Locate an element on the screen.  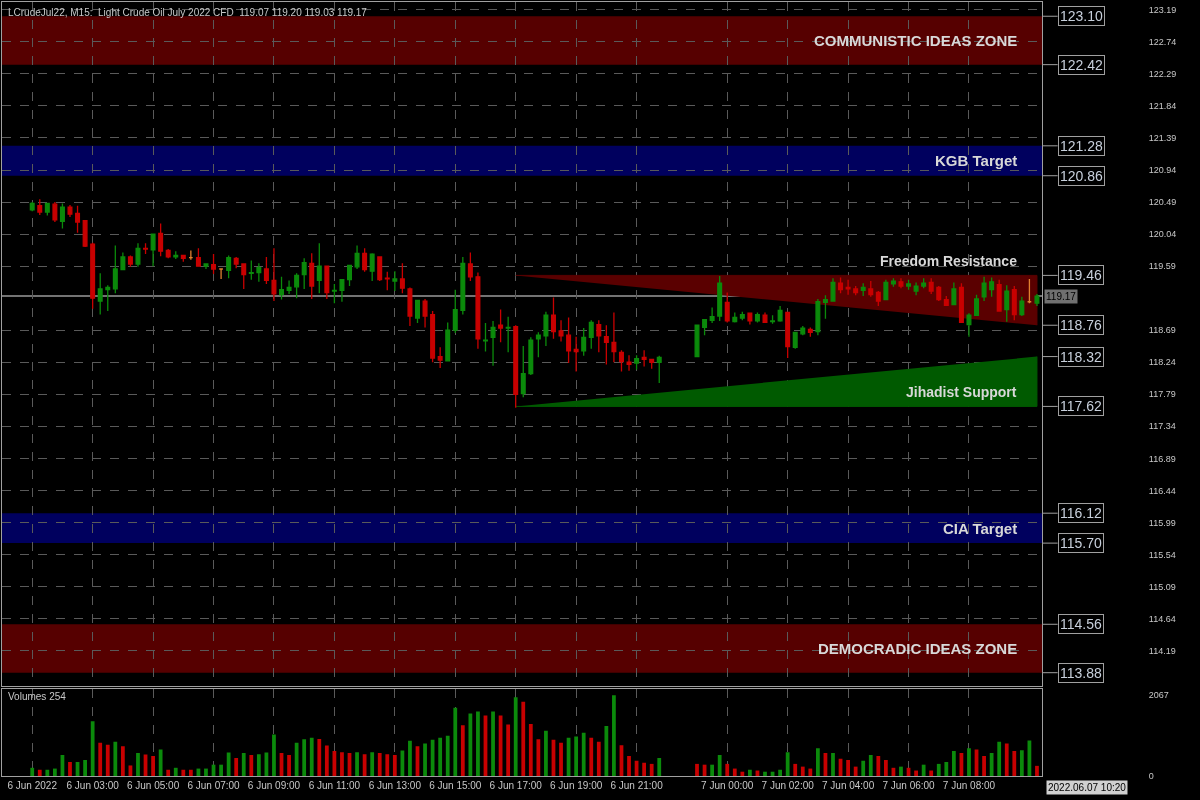
band-label: CIA Target is located at coordinates (980, 528).